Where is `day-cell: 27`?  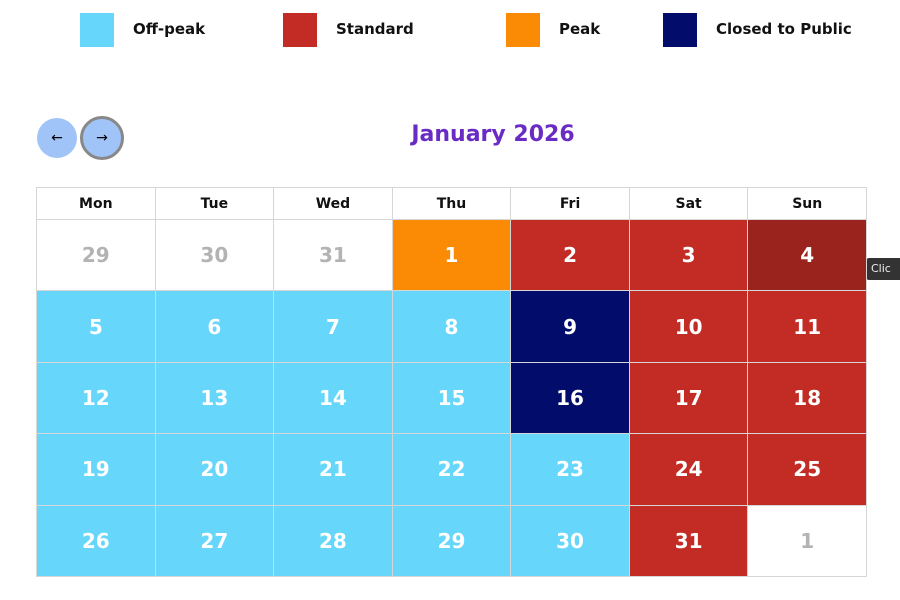
day-cell: 27 is located at coordinates (214, 540).